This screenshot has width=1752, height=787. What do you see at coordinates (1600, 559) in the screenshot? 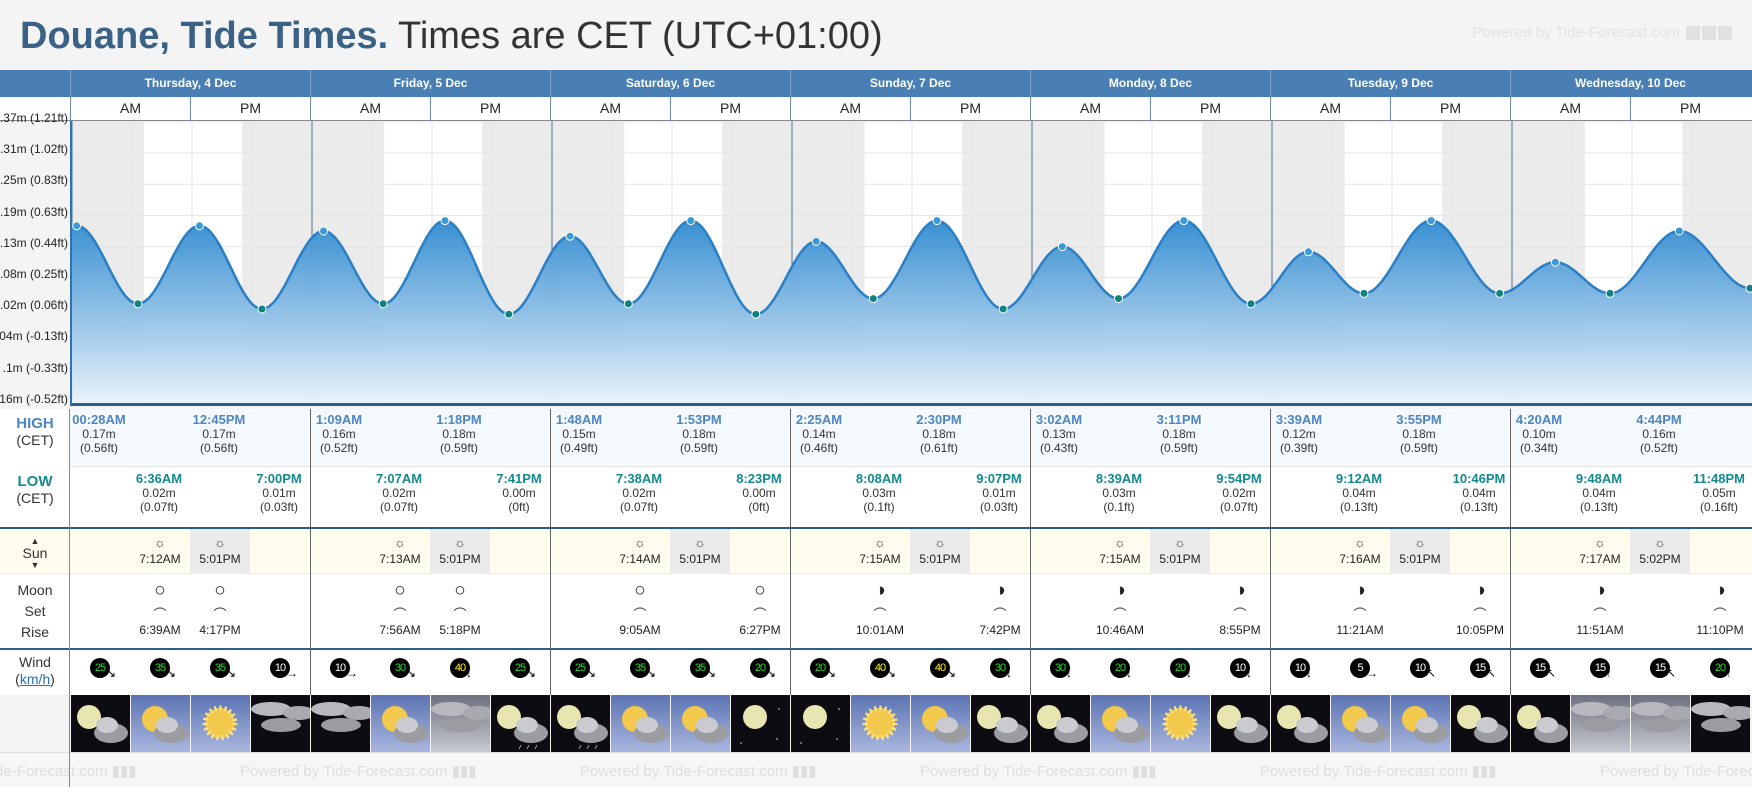
I see `sunrise-time: 7:17AM` at bounding box center [1600, 559].